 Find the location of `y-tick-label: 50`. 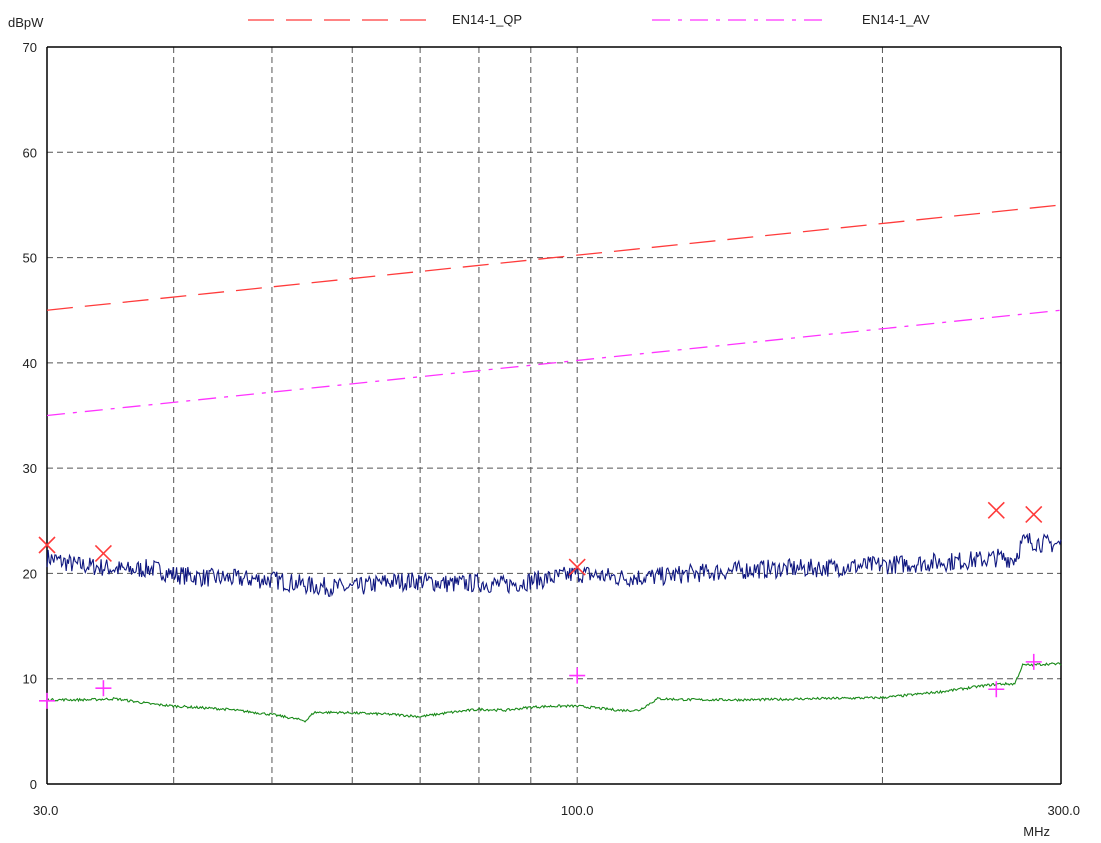

y-tick-label: 50 is located at coordinates (30, 258).